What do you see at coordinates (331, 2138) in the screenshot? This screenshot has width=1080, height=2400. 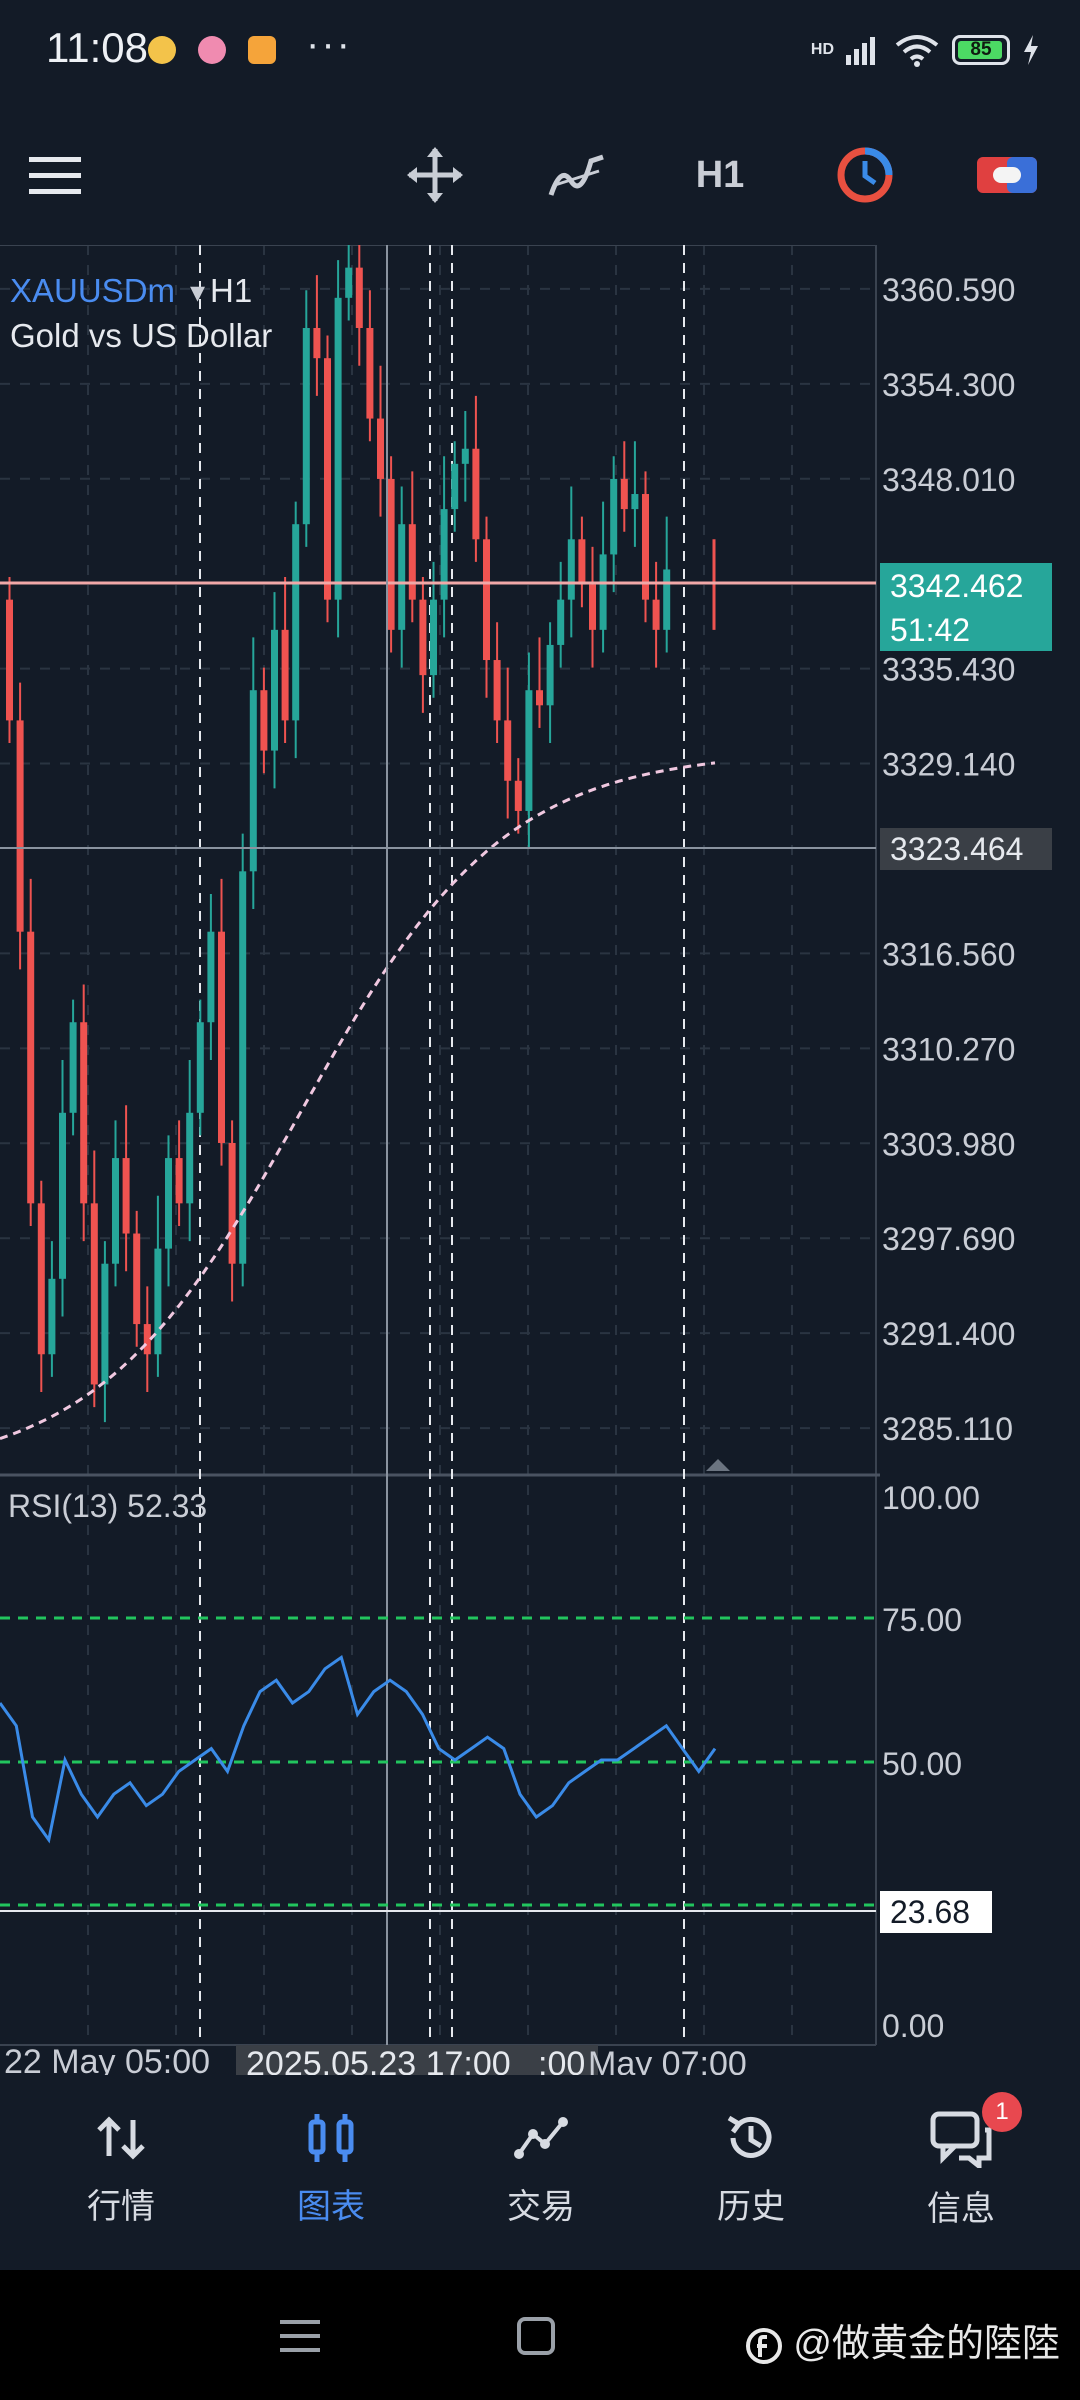 I see `chart-icon` at bounding box center [331, 2138].